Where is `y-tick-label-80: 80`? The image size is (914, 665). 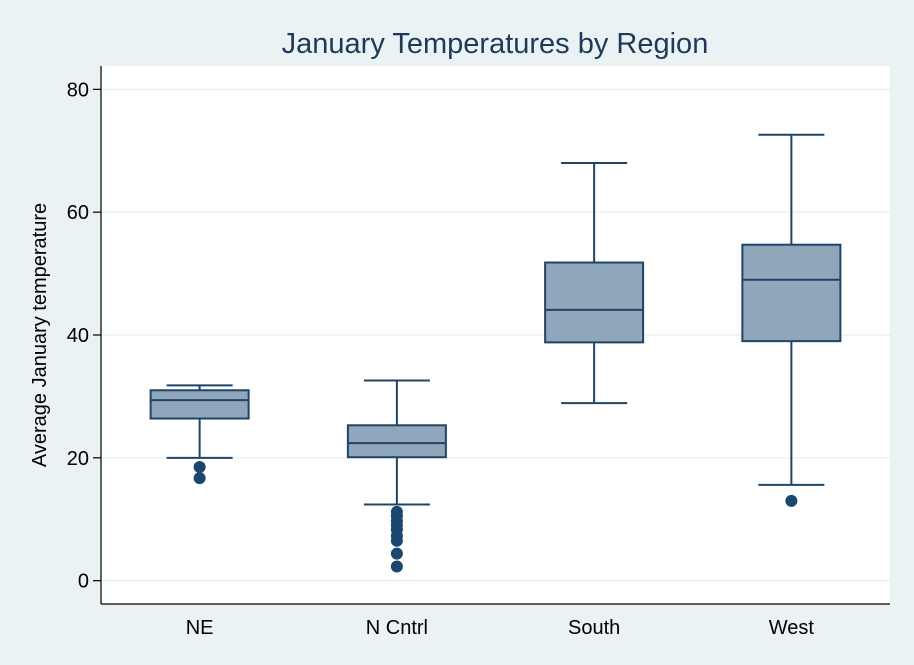 y-tick-label-80: 80 is located at coordinates (78, 90).